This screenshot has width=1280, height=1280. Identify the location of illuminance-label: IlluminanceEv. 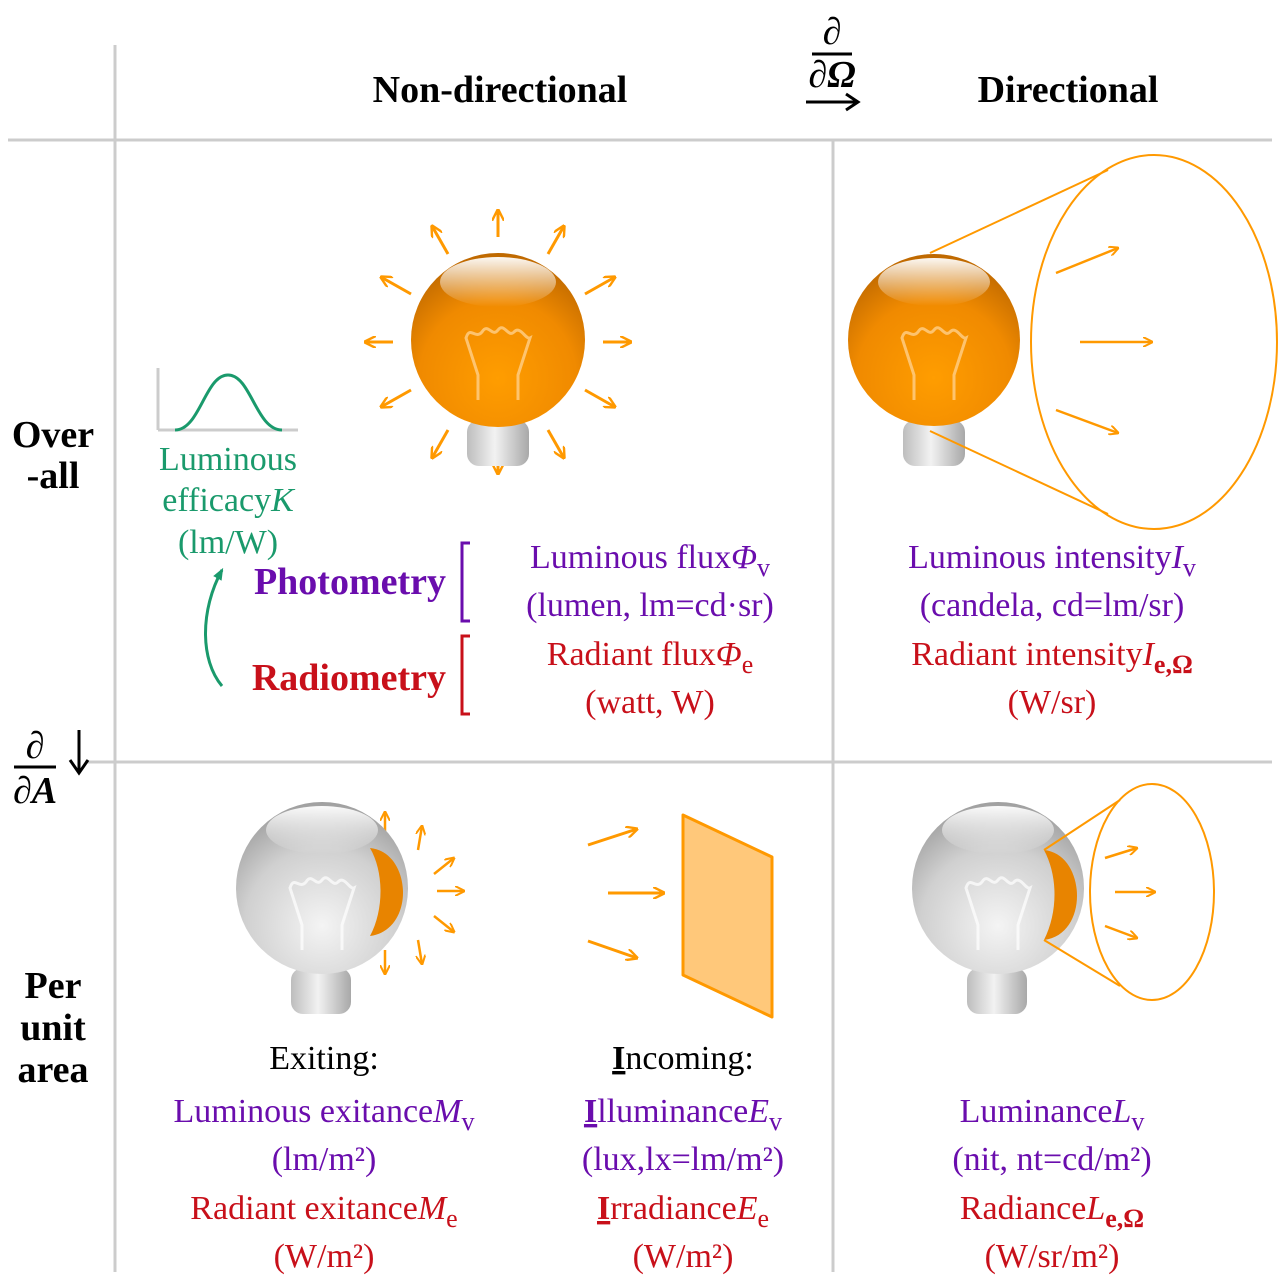
(683, 1114).